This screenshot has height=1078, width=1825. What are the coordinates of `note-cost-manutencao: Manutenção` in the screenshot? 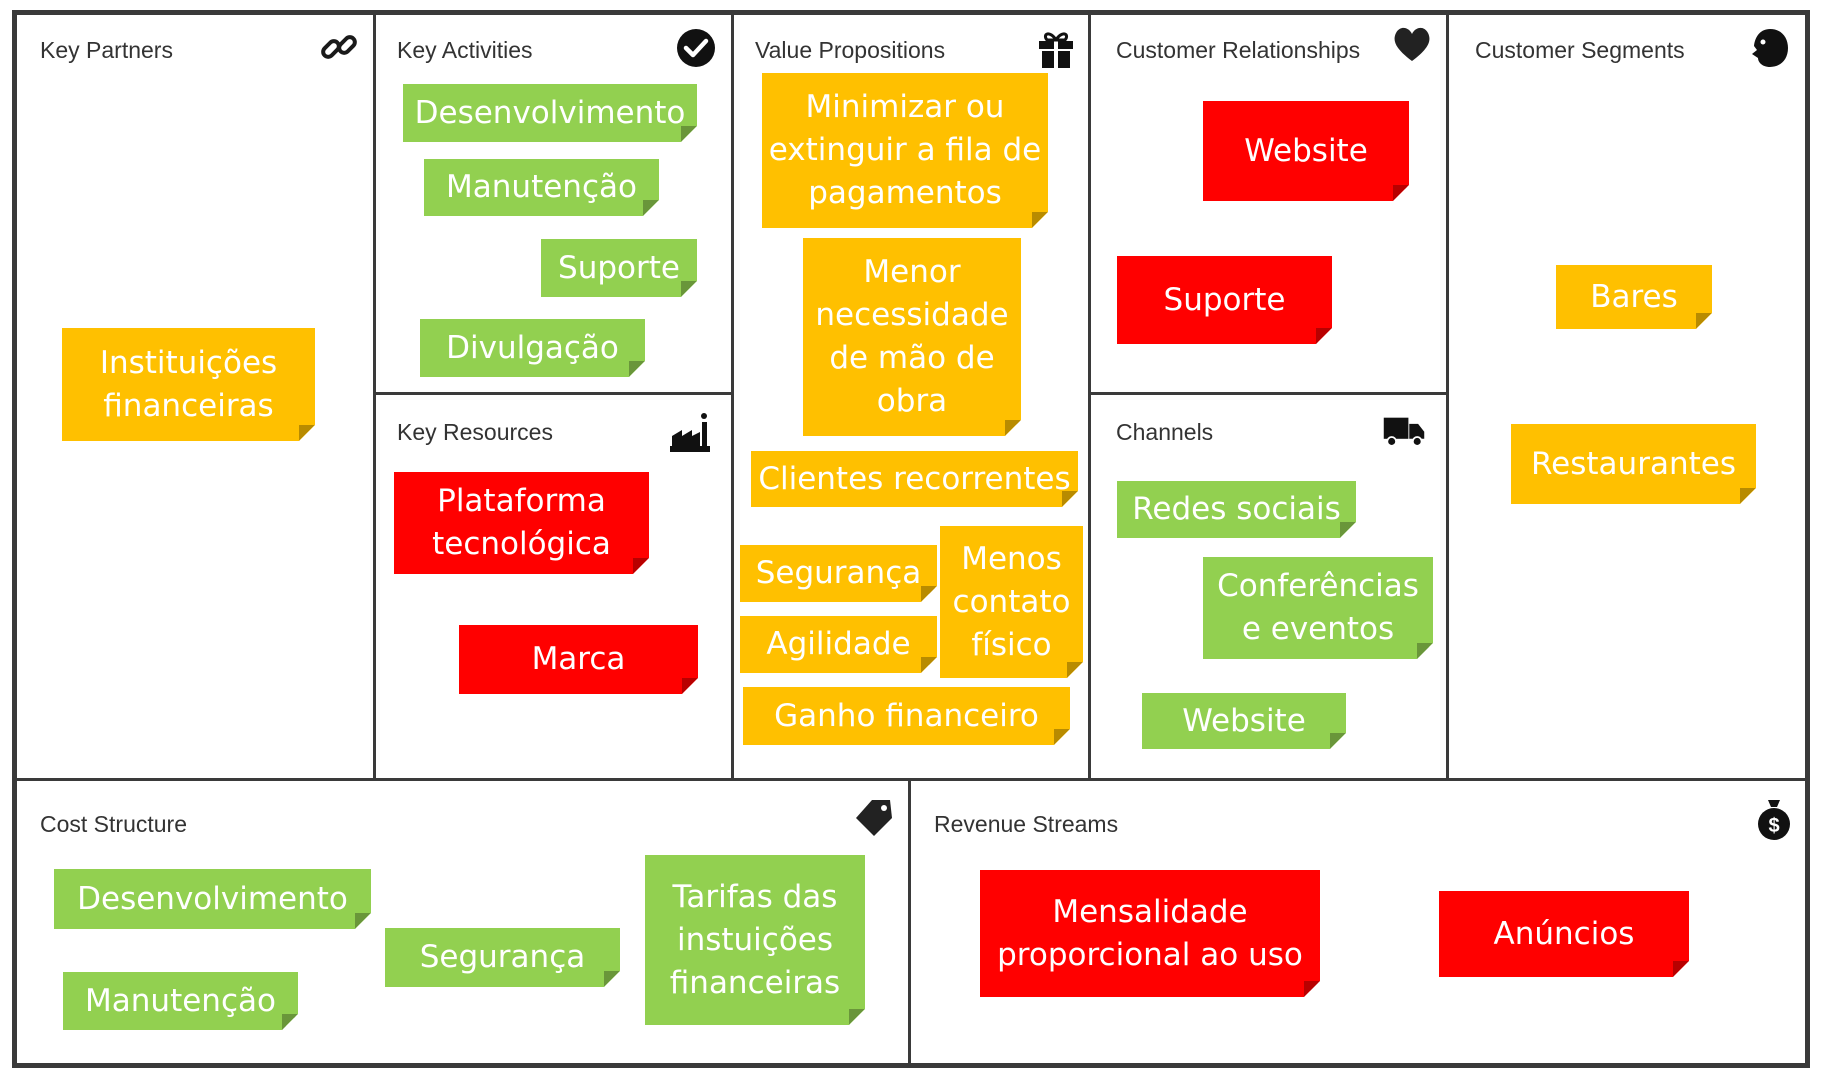 It's located at (180, 1001).